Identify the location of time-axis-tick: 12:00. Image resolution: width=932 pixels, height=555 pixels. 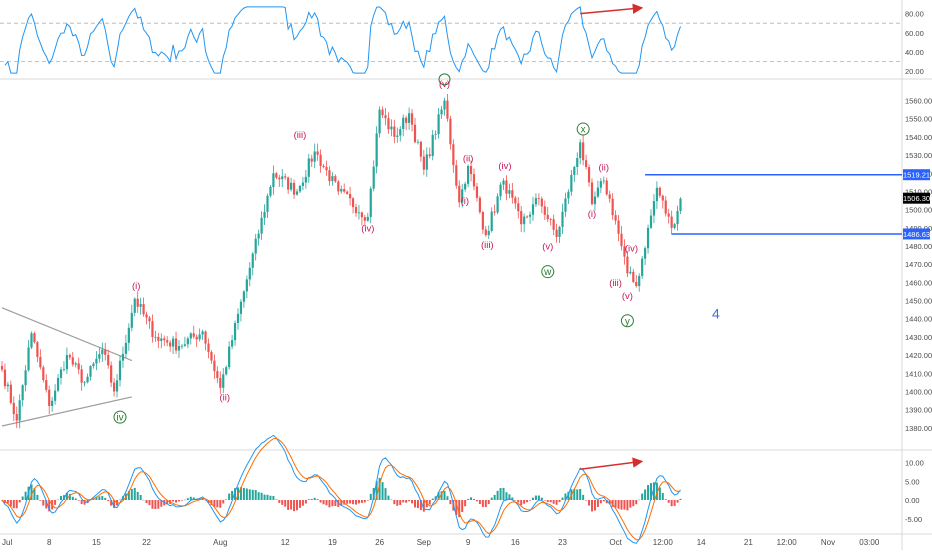
(663, 542).